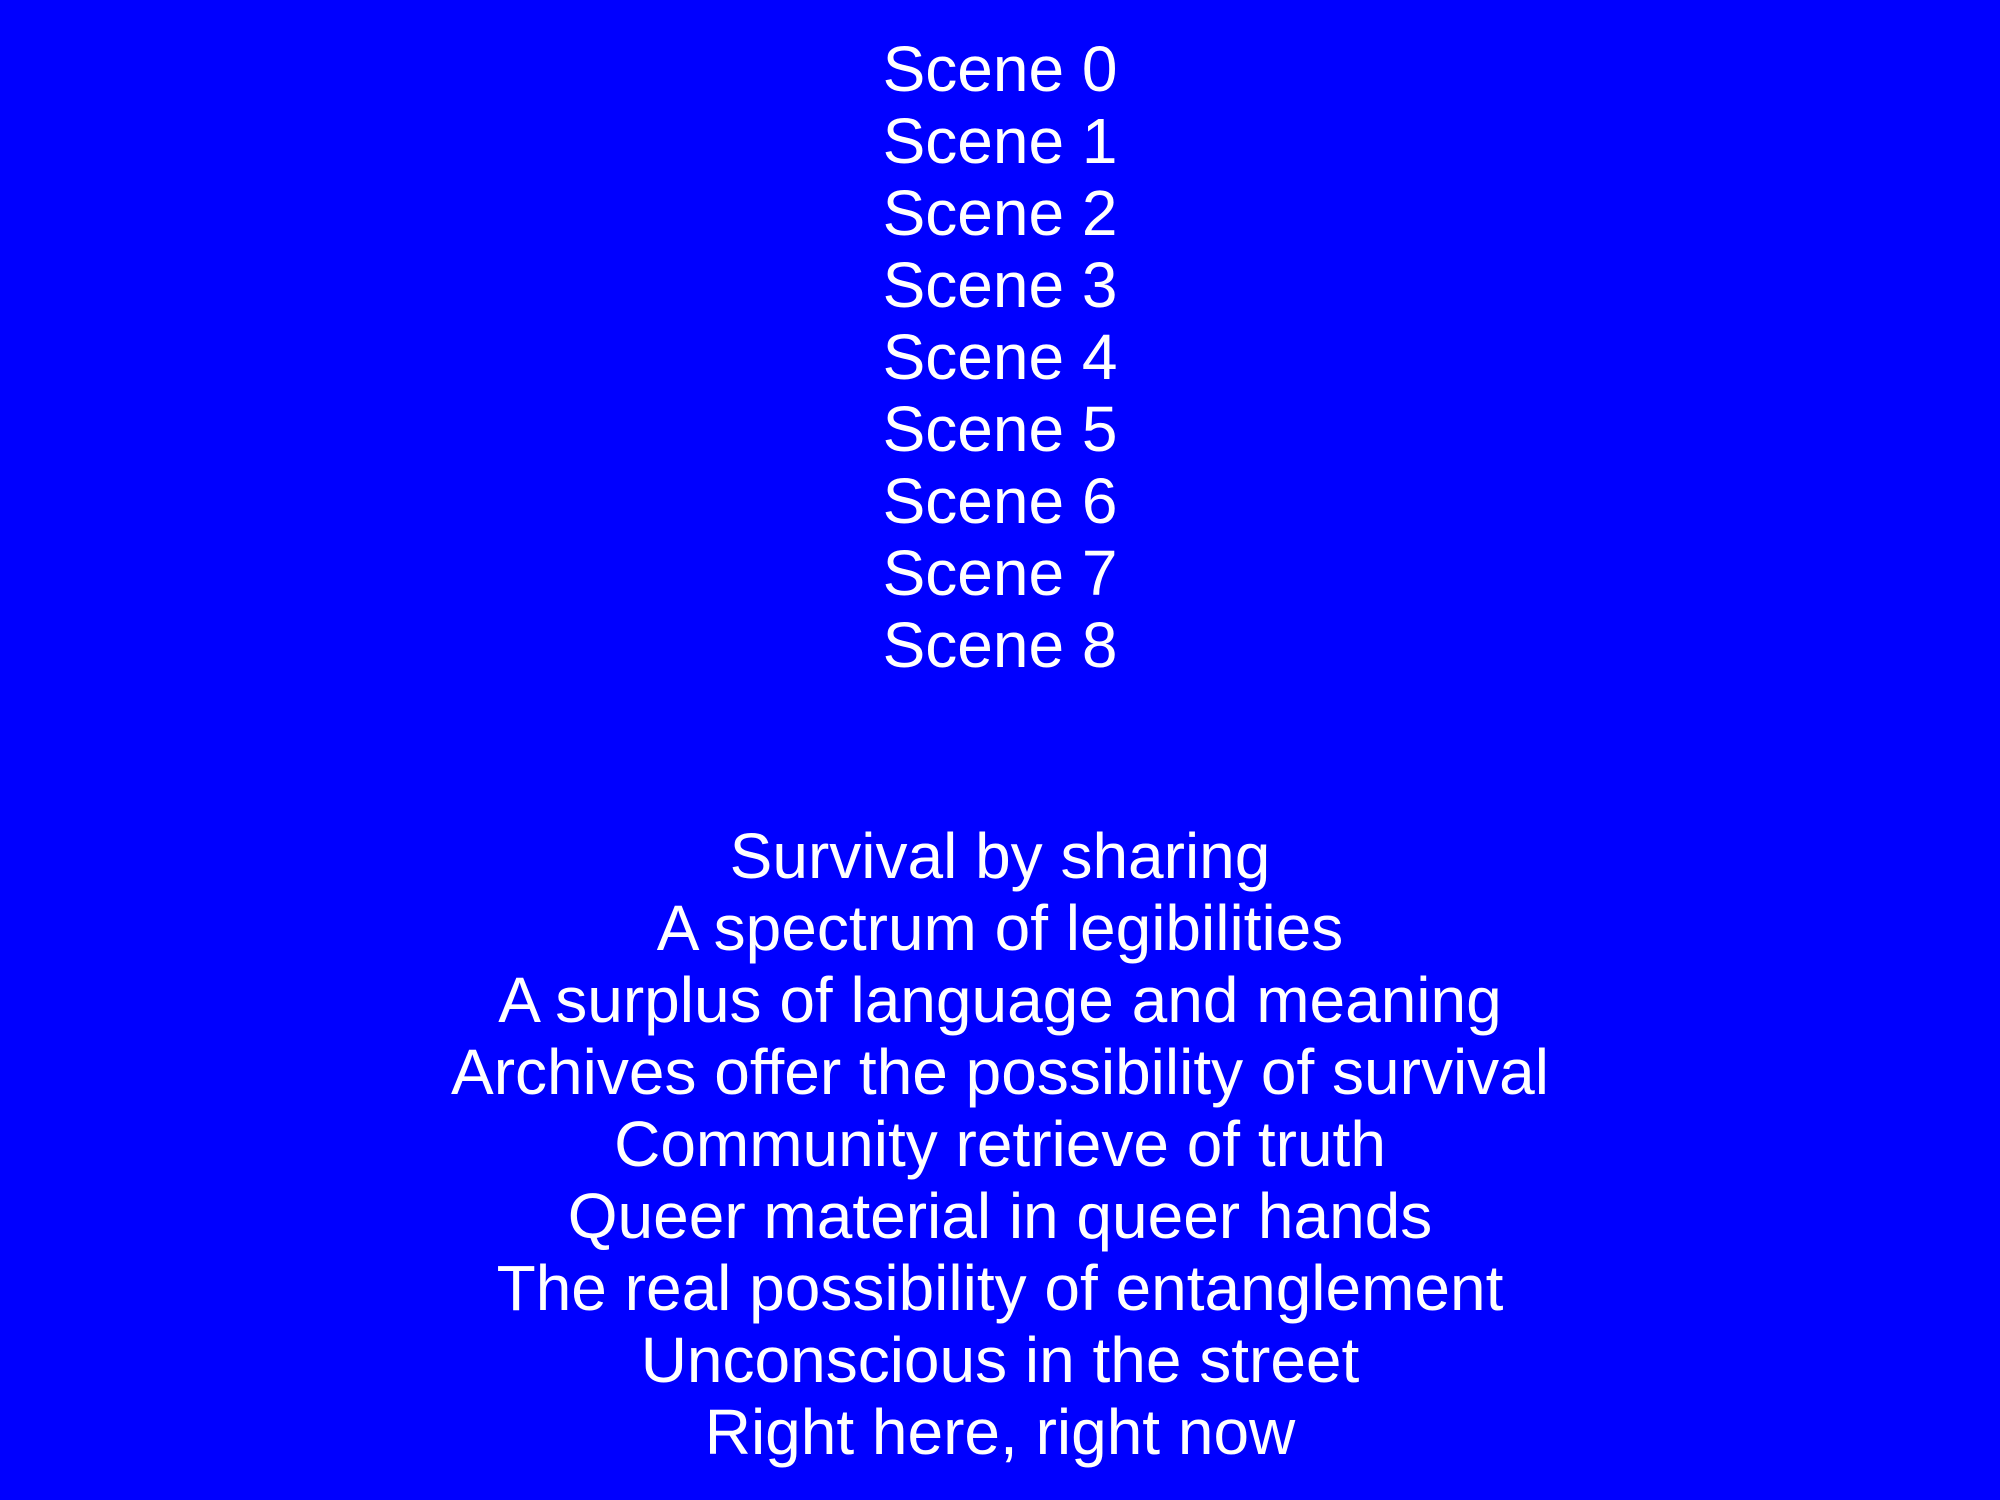 The image size is (2000, 1500). I want to click on scene-item-4: Scene 4, so click(1000, 357).